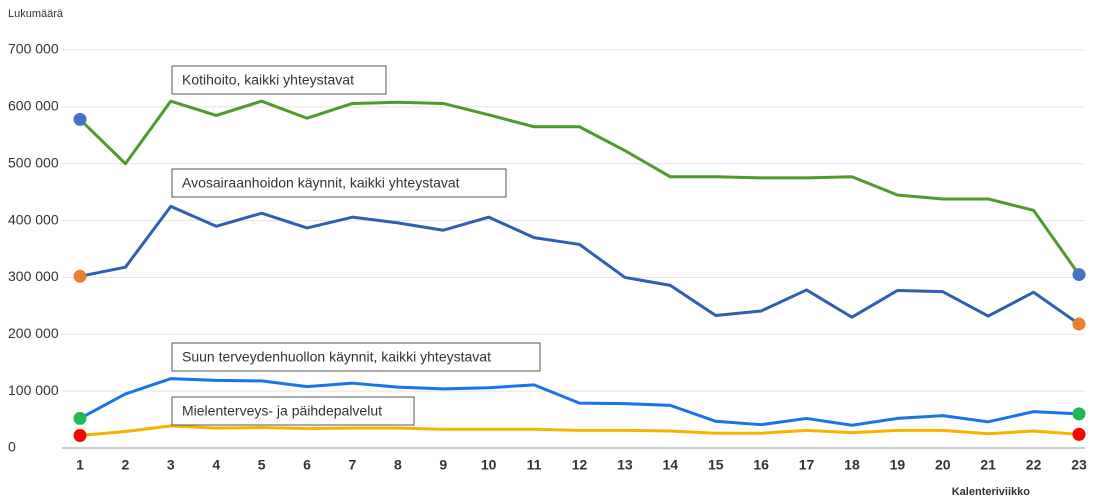  Describe the element at coordinates (943, 465) in the screenshot. I see `x-tick-label: 20` at that location.